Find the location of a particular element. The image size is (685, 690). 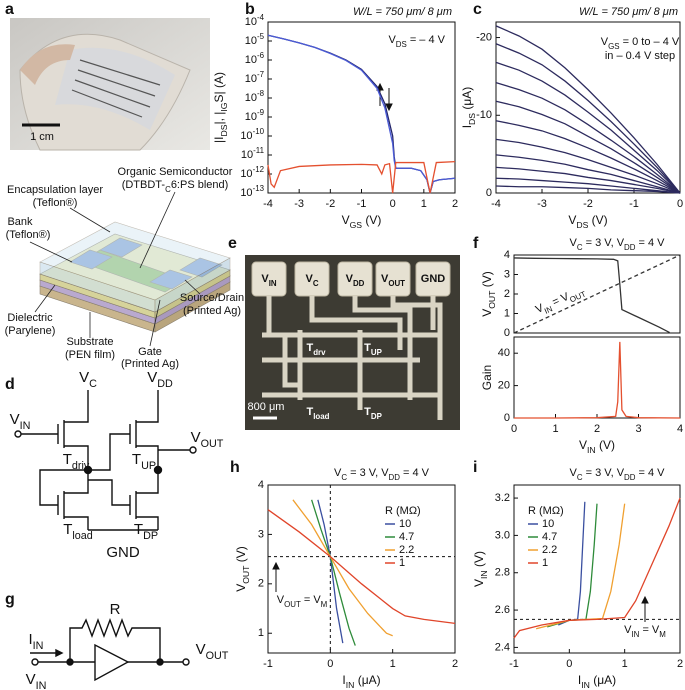

y-tick-label: 40 is located at coordinates (504, 353).